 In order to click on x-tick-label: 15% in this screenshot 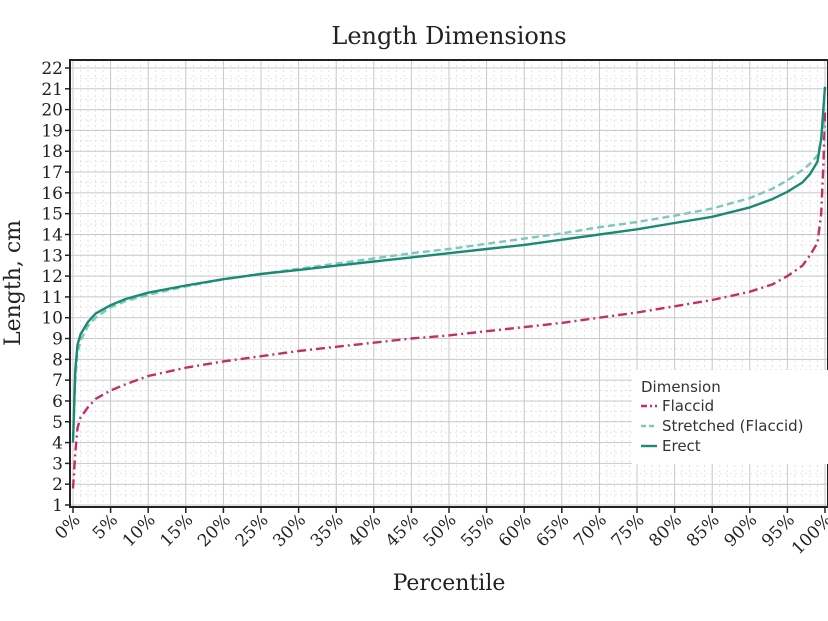, I will do `click(176, 530)`.